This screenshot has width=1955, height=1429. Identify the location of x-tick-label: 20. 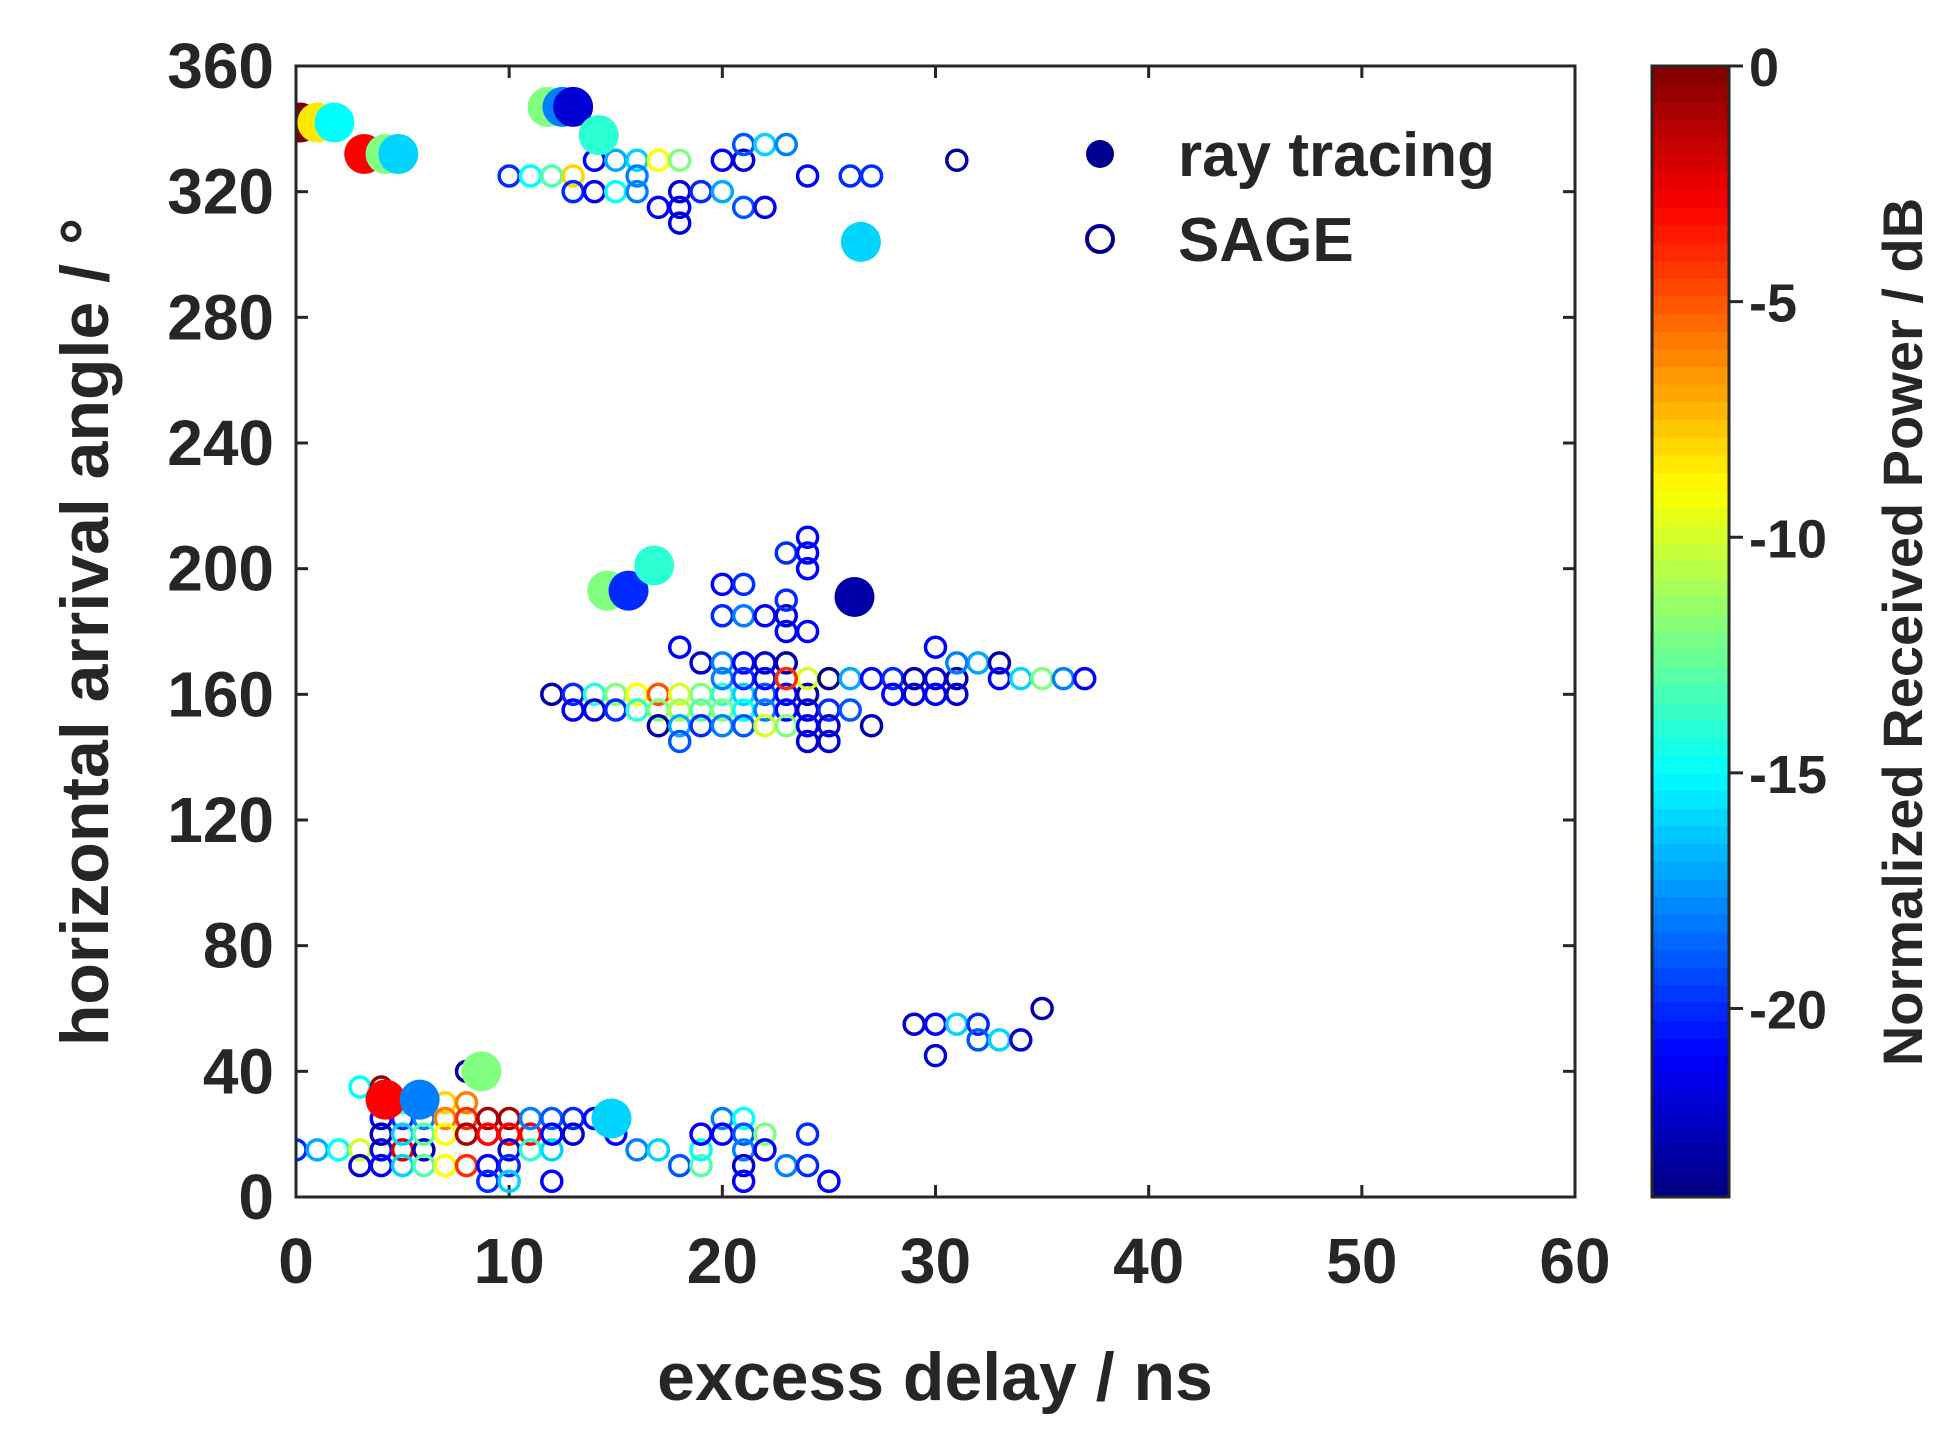
(722, 1261).